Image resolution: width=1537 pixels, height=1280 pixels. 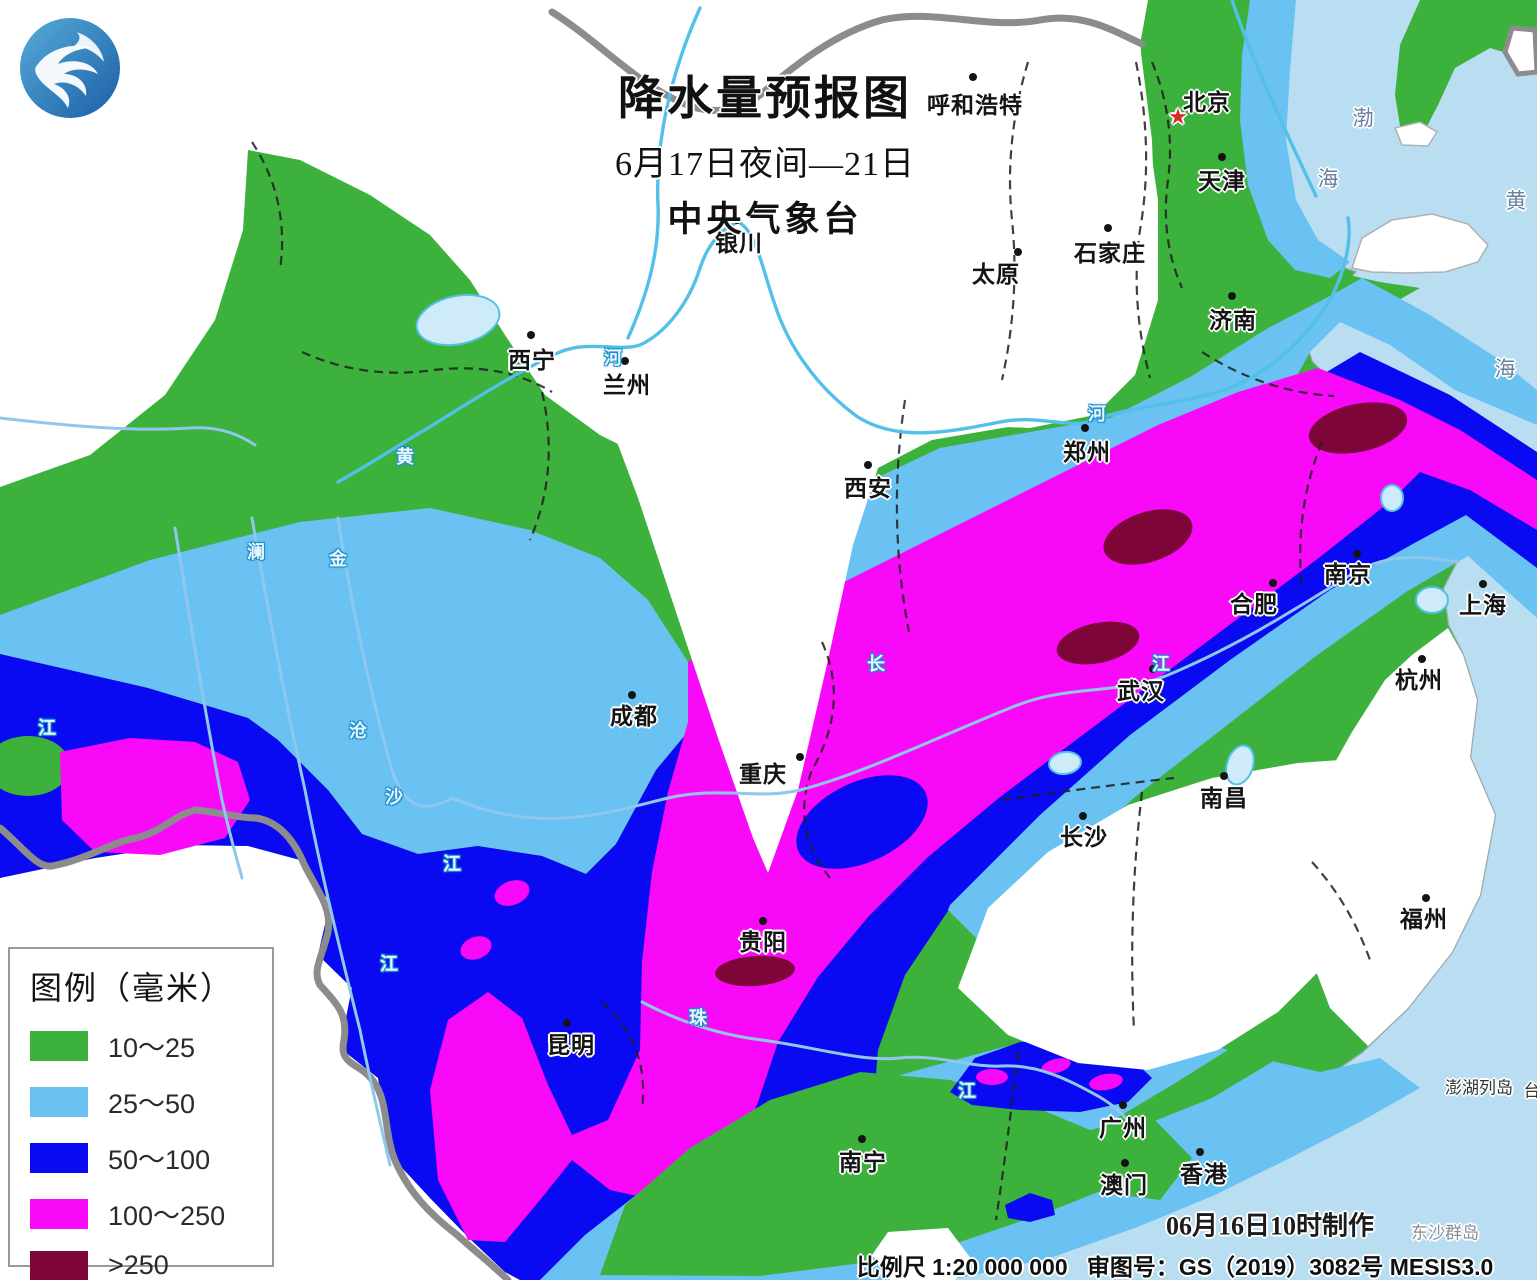 I want to click on band-lightblue-chengdu-tongue, so click(x=607, y=711).